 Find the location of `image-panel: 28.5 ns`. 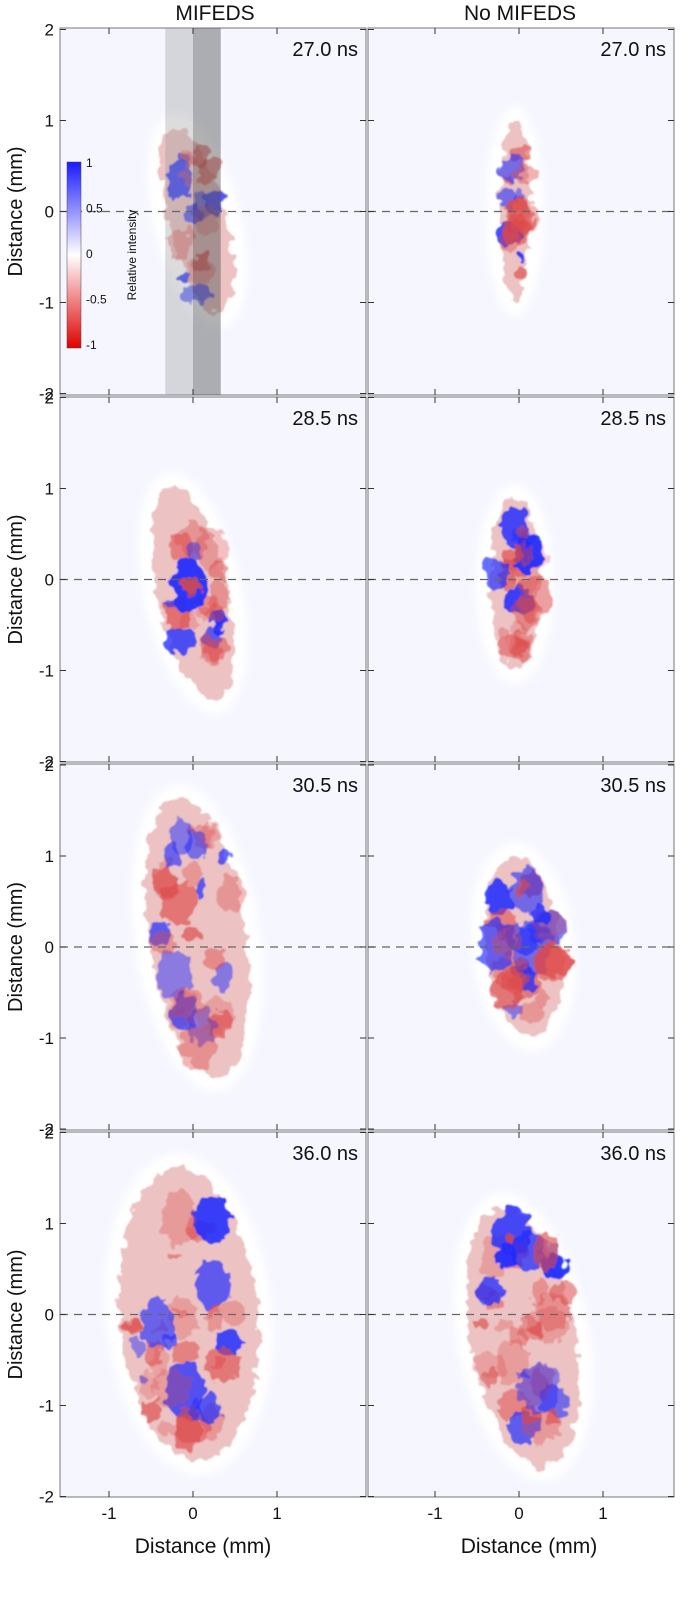

image-panel: 28.5 ns is located at coordinates (521, 579).